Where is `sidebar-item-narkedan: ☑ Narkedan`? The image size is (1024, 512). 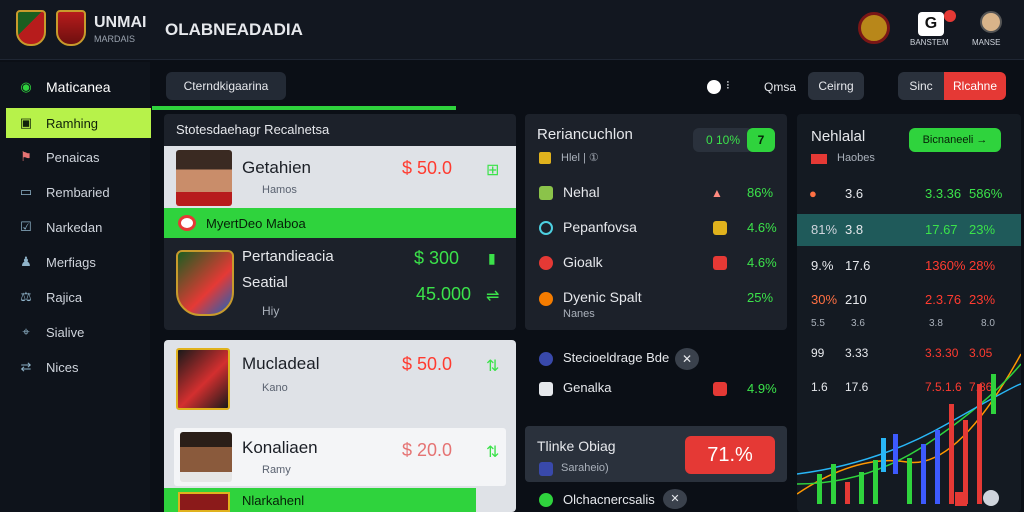 sidebar-item-narkedan: ☑ Narkedan is located at coordinates (78, 227).